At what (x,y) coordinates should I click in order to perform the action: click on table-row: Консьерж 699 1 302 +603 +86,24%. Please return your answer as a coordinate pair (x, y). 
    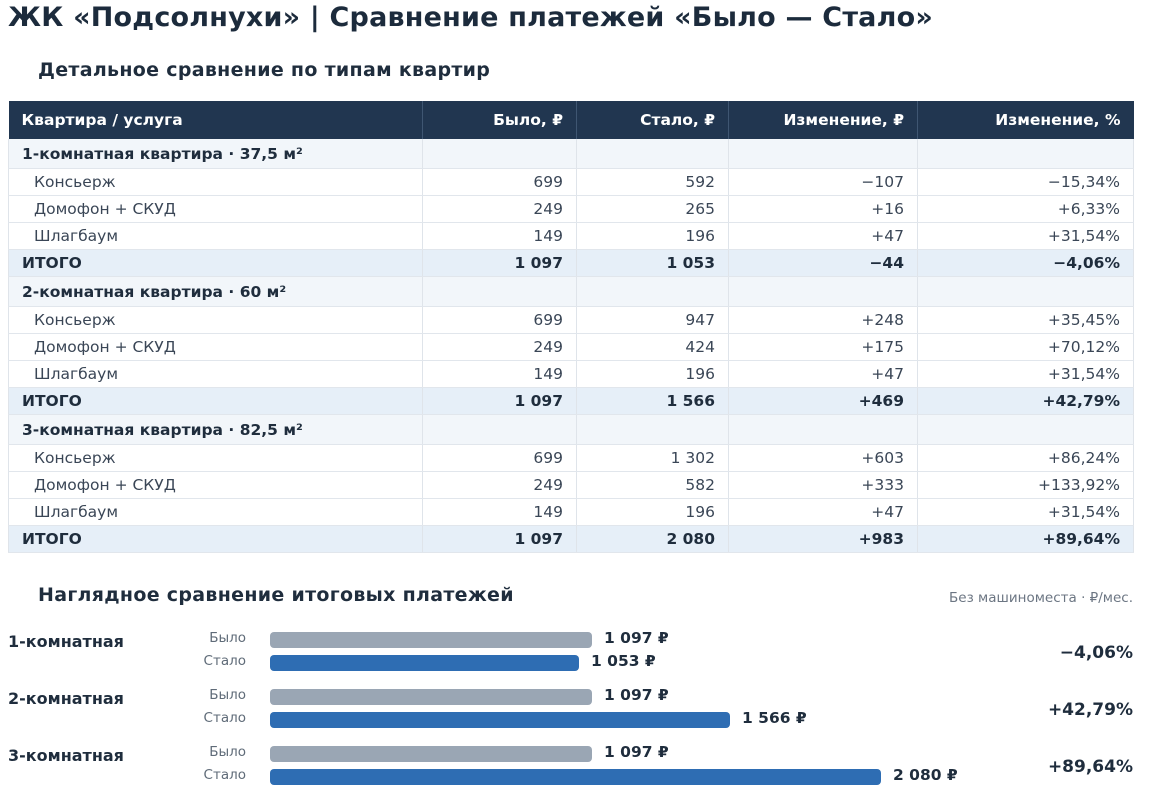
    Looking at the image, I should click on (571, 458).